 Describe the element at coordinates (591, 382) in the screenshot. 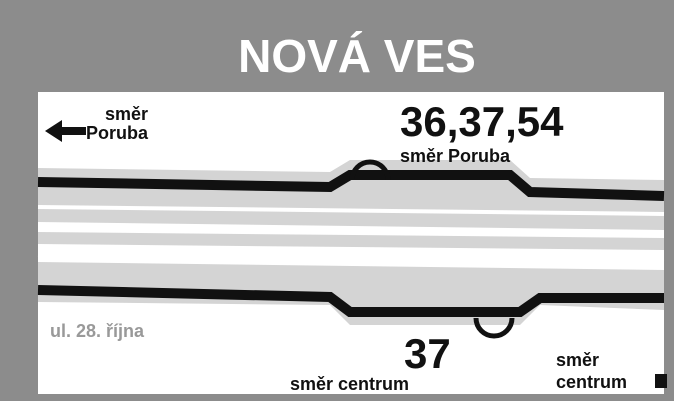

I see `direction-label: centrum` at that location.